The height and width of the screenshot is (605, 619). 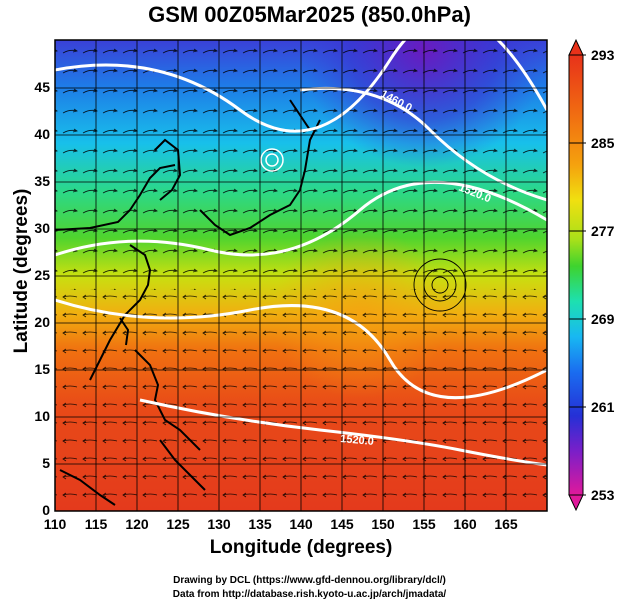 What do you see at coordinates (342, 524) in the screenshot?
I see `x-tick: 145` at bounding box center [342, 524].